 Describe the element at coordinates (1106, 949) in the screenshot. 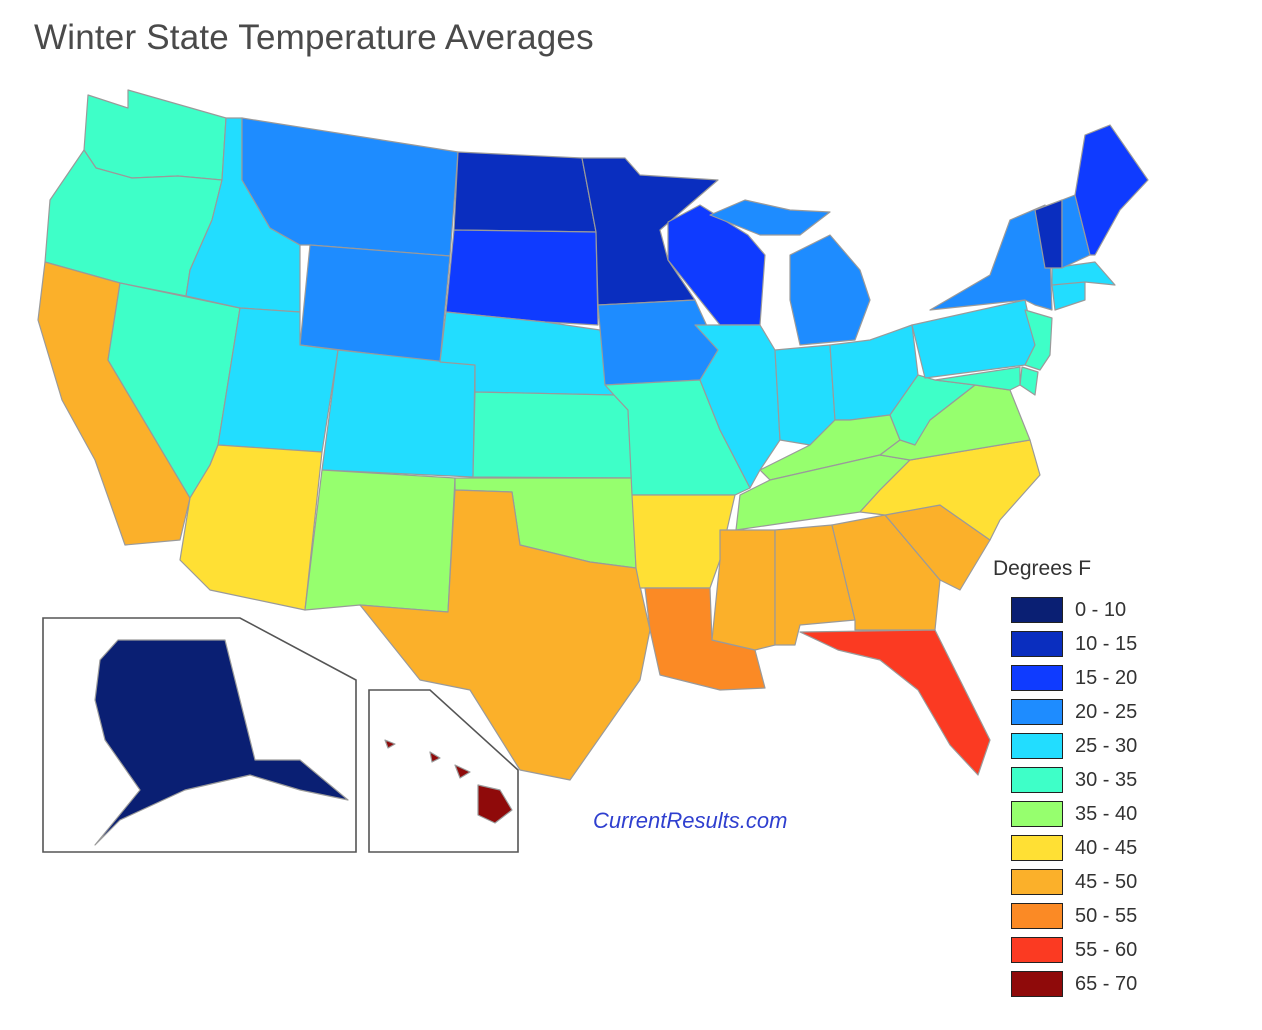

I see `legend-label: 55 - 60` at that location.